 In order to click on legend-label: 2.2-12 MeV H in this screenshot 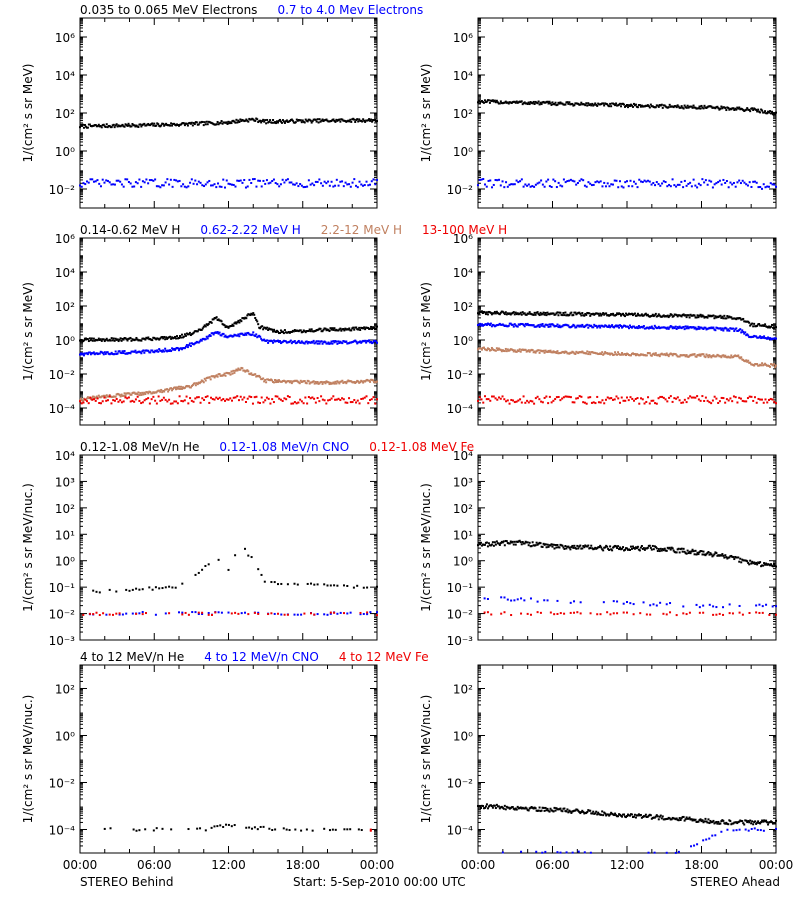, I will do `click(361, 230)`.